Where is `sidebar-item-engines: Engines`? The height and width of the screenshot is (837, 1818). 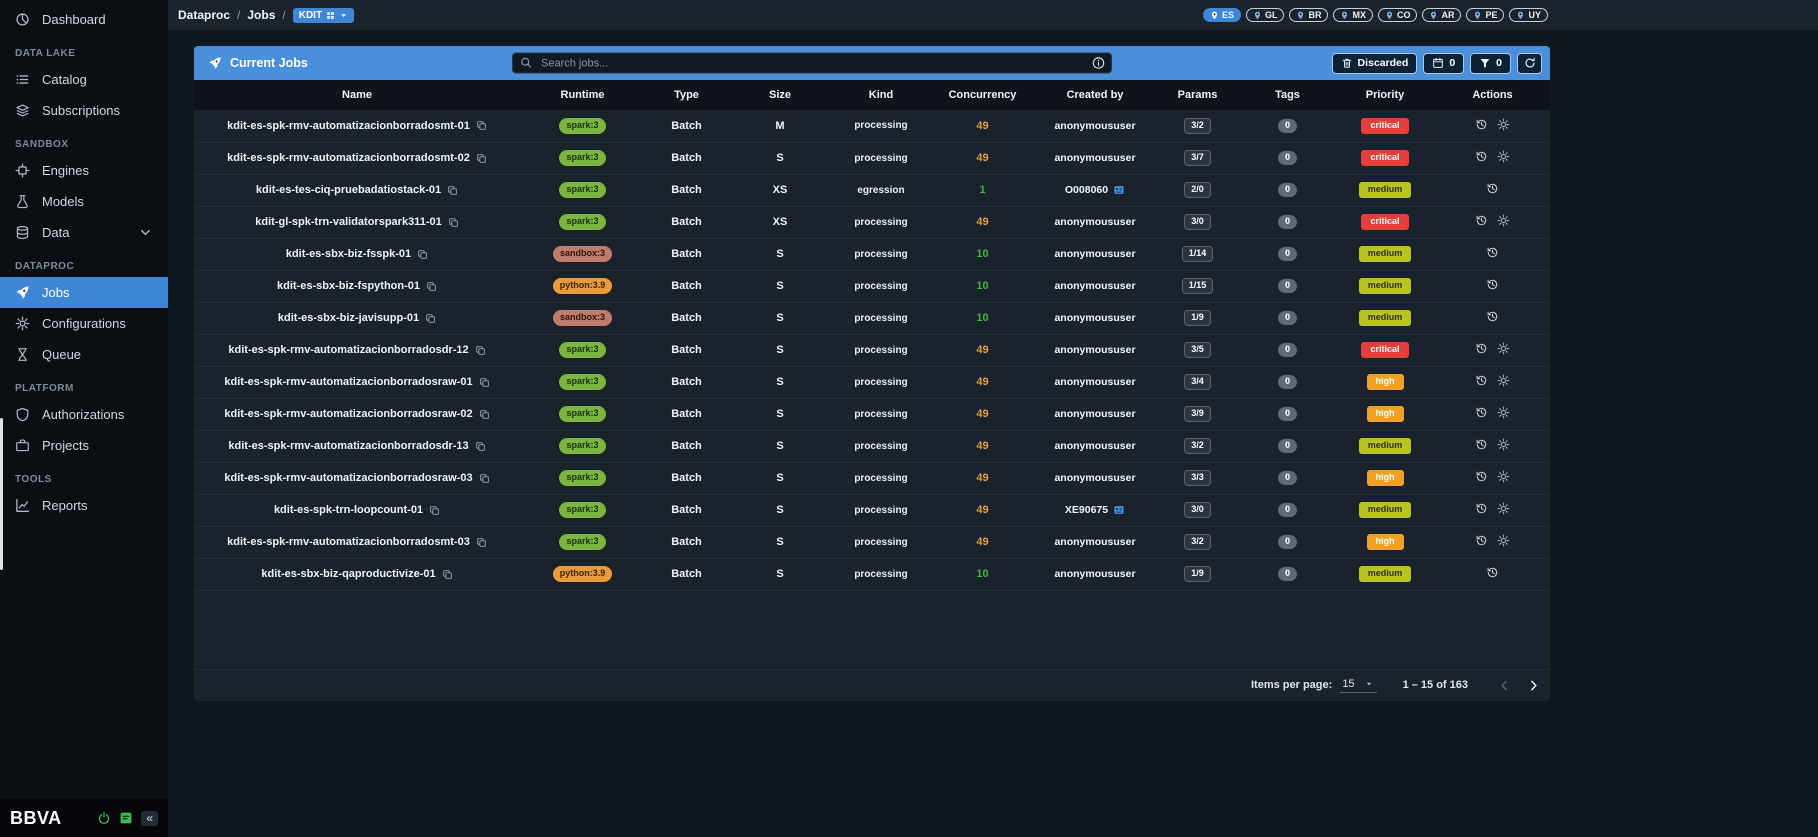
sidebar-item-engines: Engines is located at coordinates (84, 170).